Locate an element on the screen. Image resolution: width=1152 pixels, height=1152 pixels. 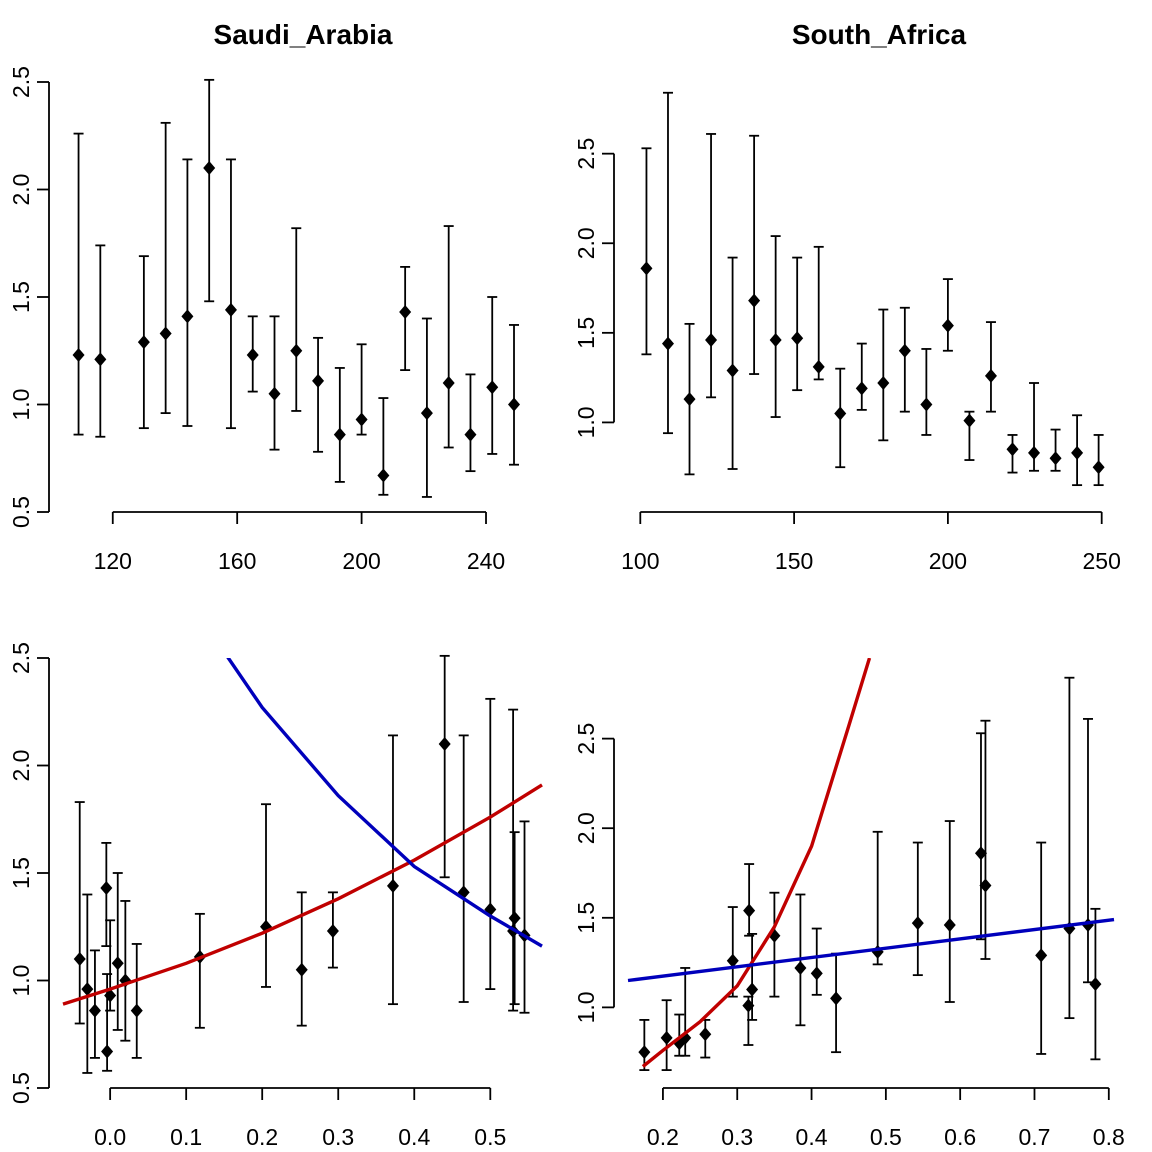
chart-title: South_Africa is located at coordinates (879, 34).